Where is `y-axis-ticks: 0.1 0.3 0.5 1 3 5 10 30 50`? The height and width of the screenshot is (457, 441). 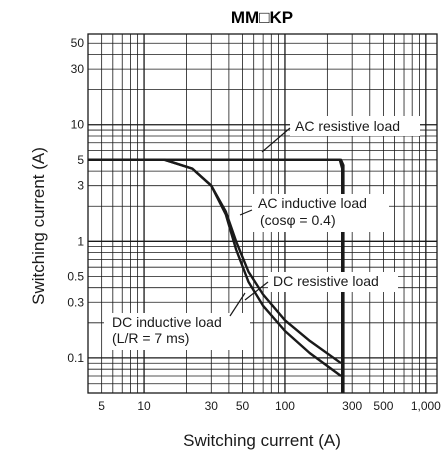
y-axis-ticks: 0.1 0.3 0.5 1 3 5 10 30 50 is located at coordinates (75, 200).